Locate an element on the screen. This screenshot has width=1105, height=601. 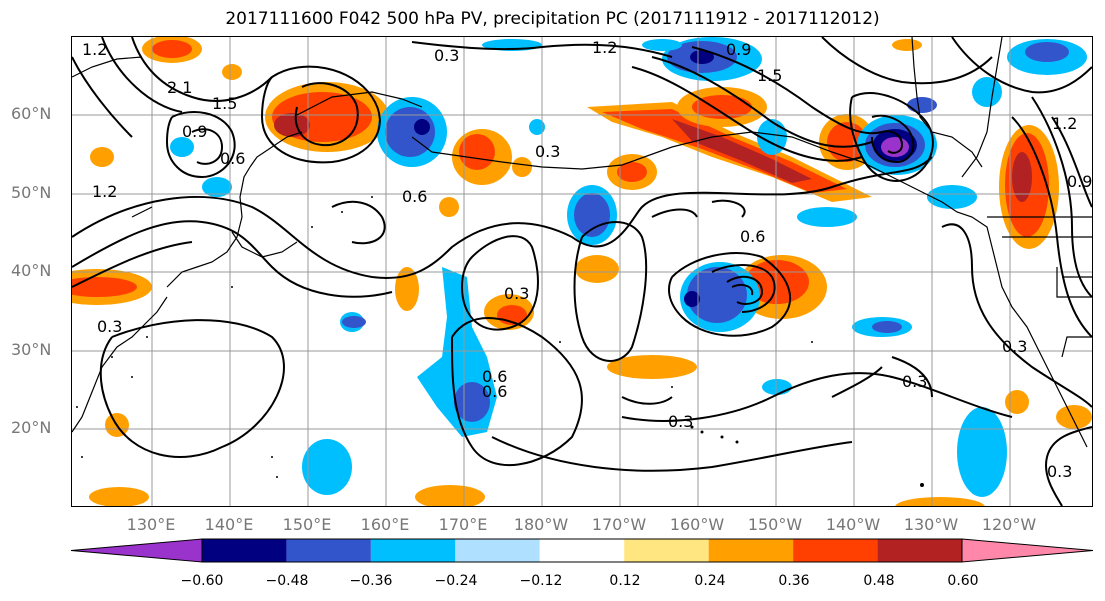
colorbar-tick-label: −0.24 is located at coordinates (456, 581).